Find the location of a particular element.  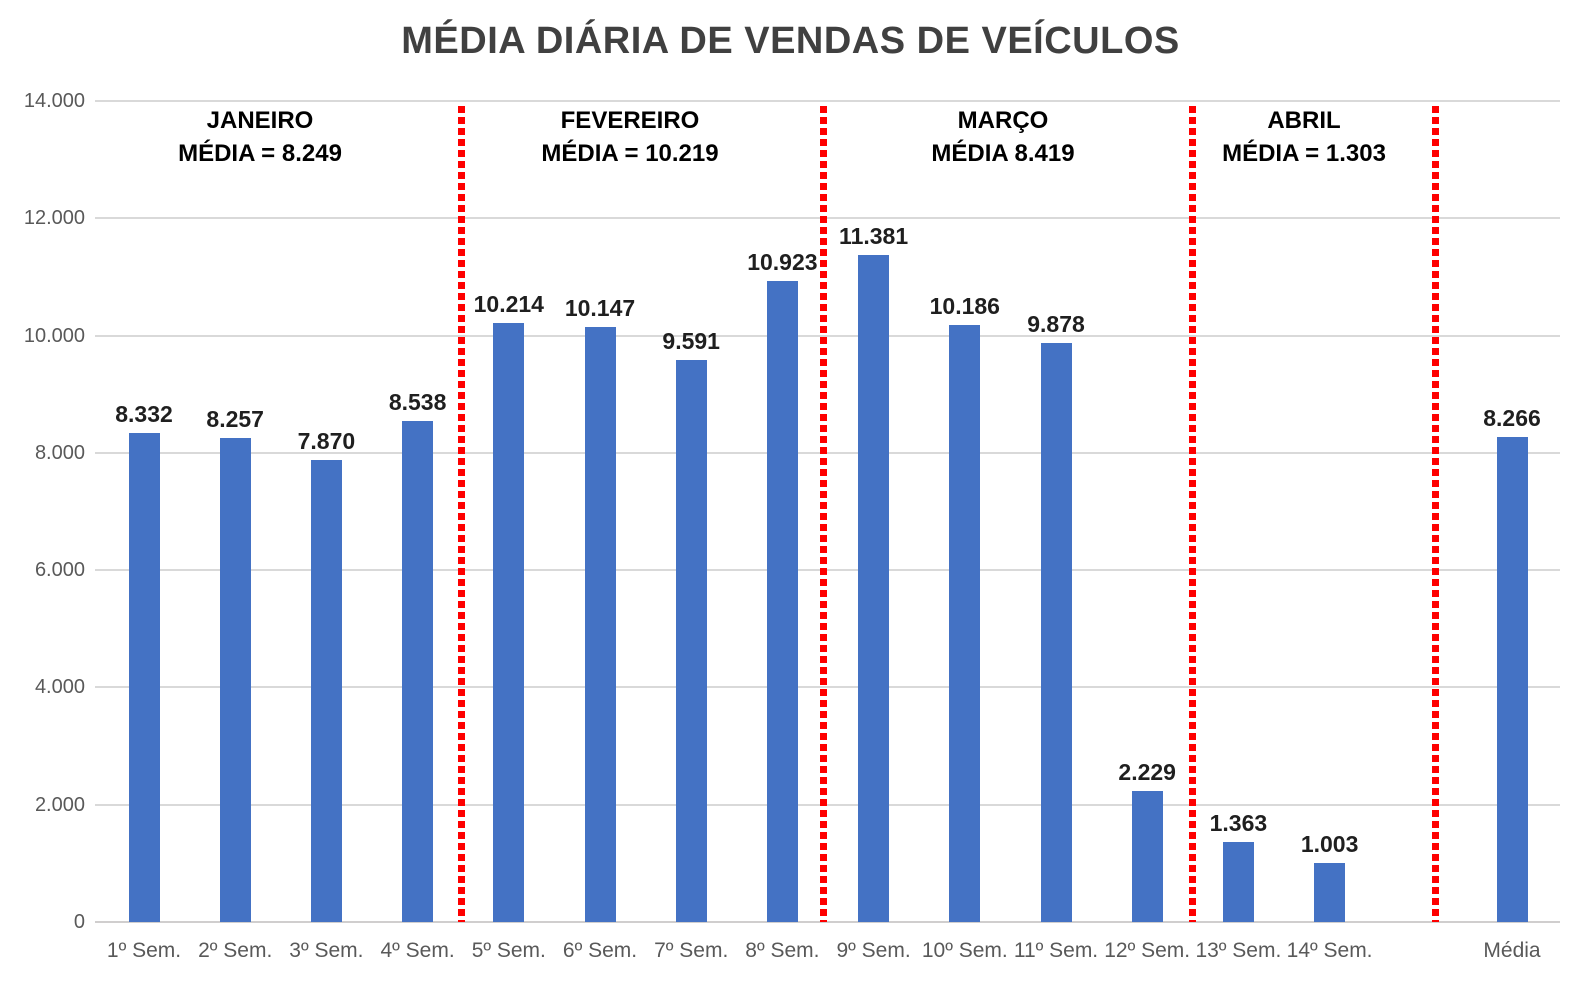

x-axis-tick-label: 4º Sem. is located at coordinates (417, 950).